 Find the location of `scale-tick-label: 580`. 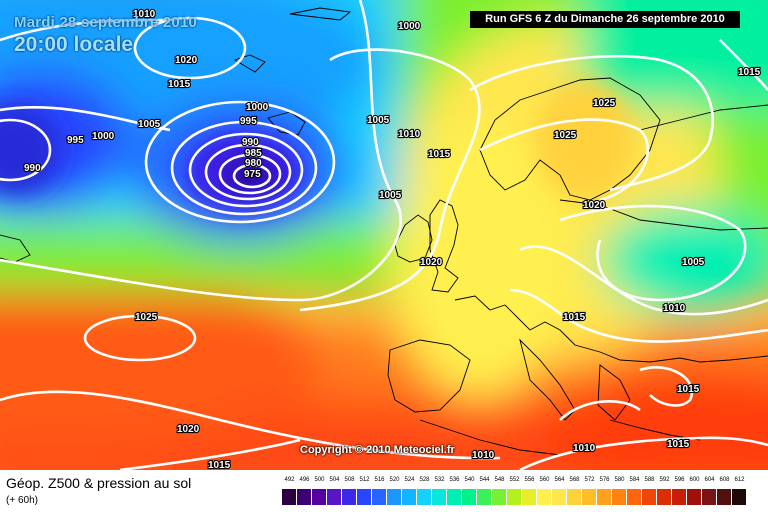

scale-tick-label: 580 is located at coordinates (619, 480).